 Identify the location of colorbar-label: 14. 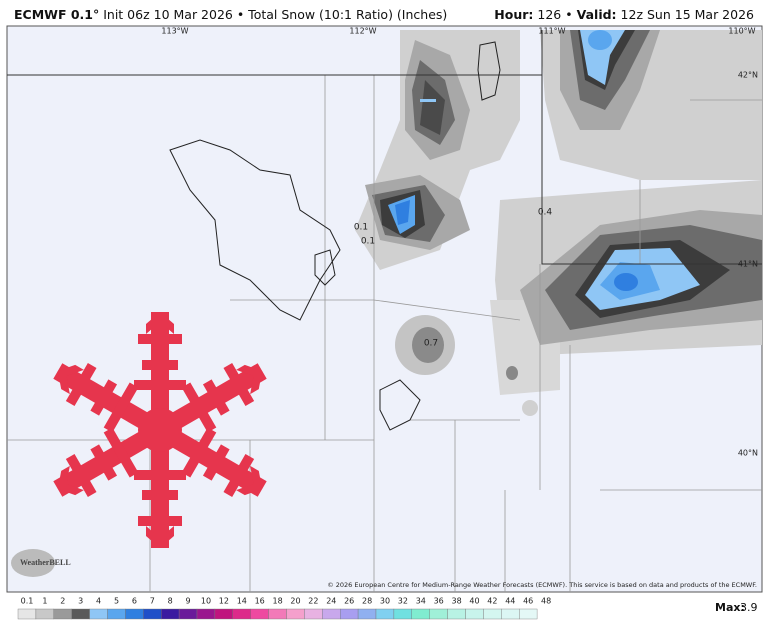
(242, 601).